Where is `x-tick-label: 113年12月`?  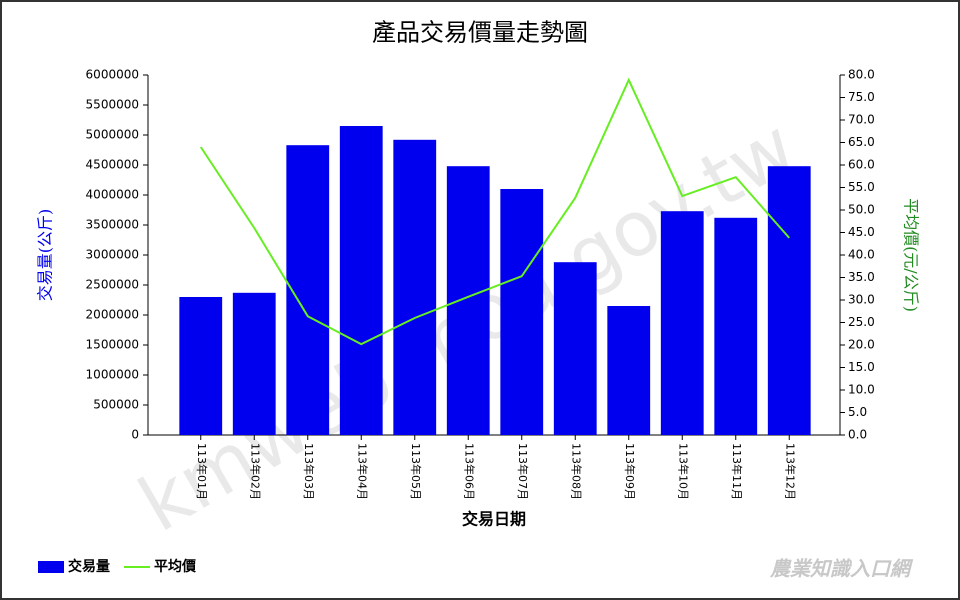 x-tick-label: 113年12月 is located at coordinates (790, 471).